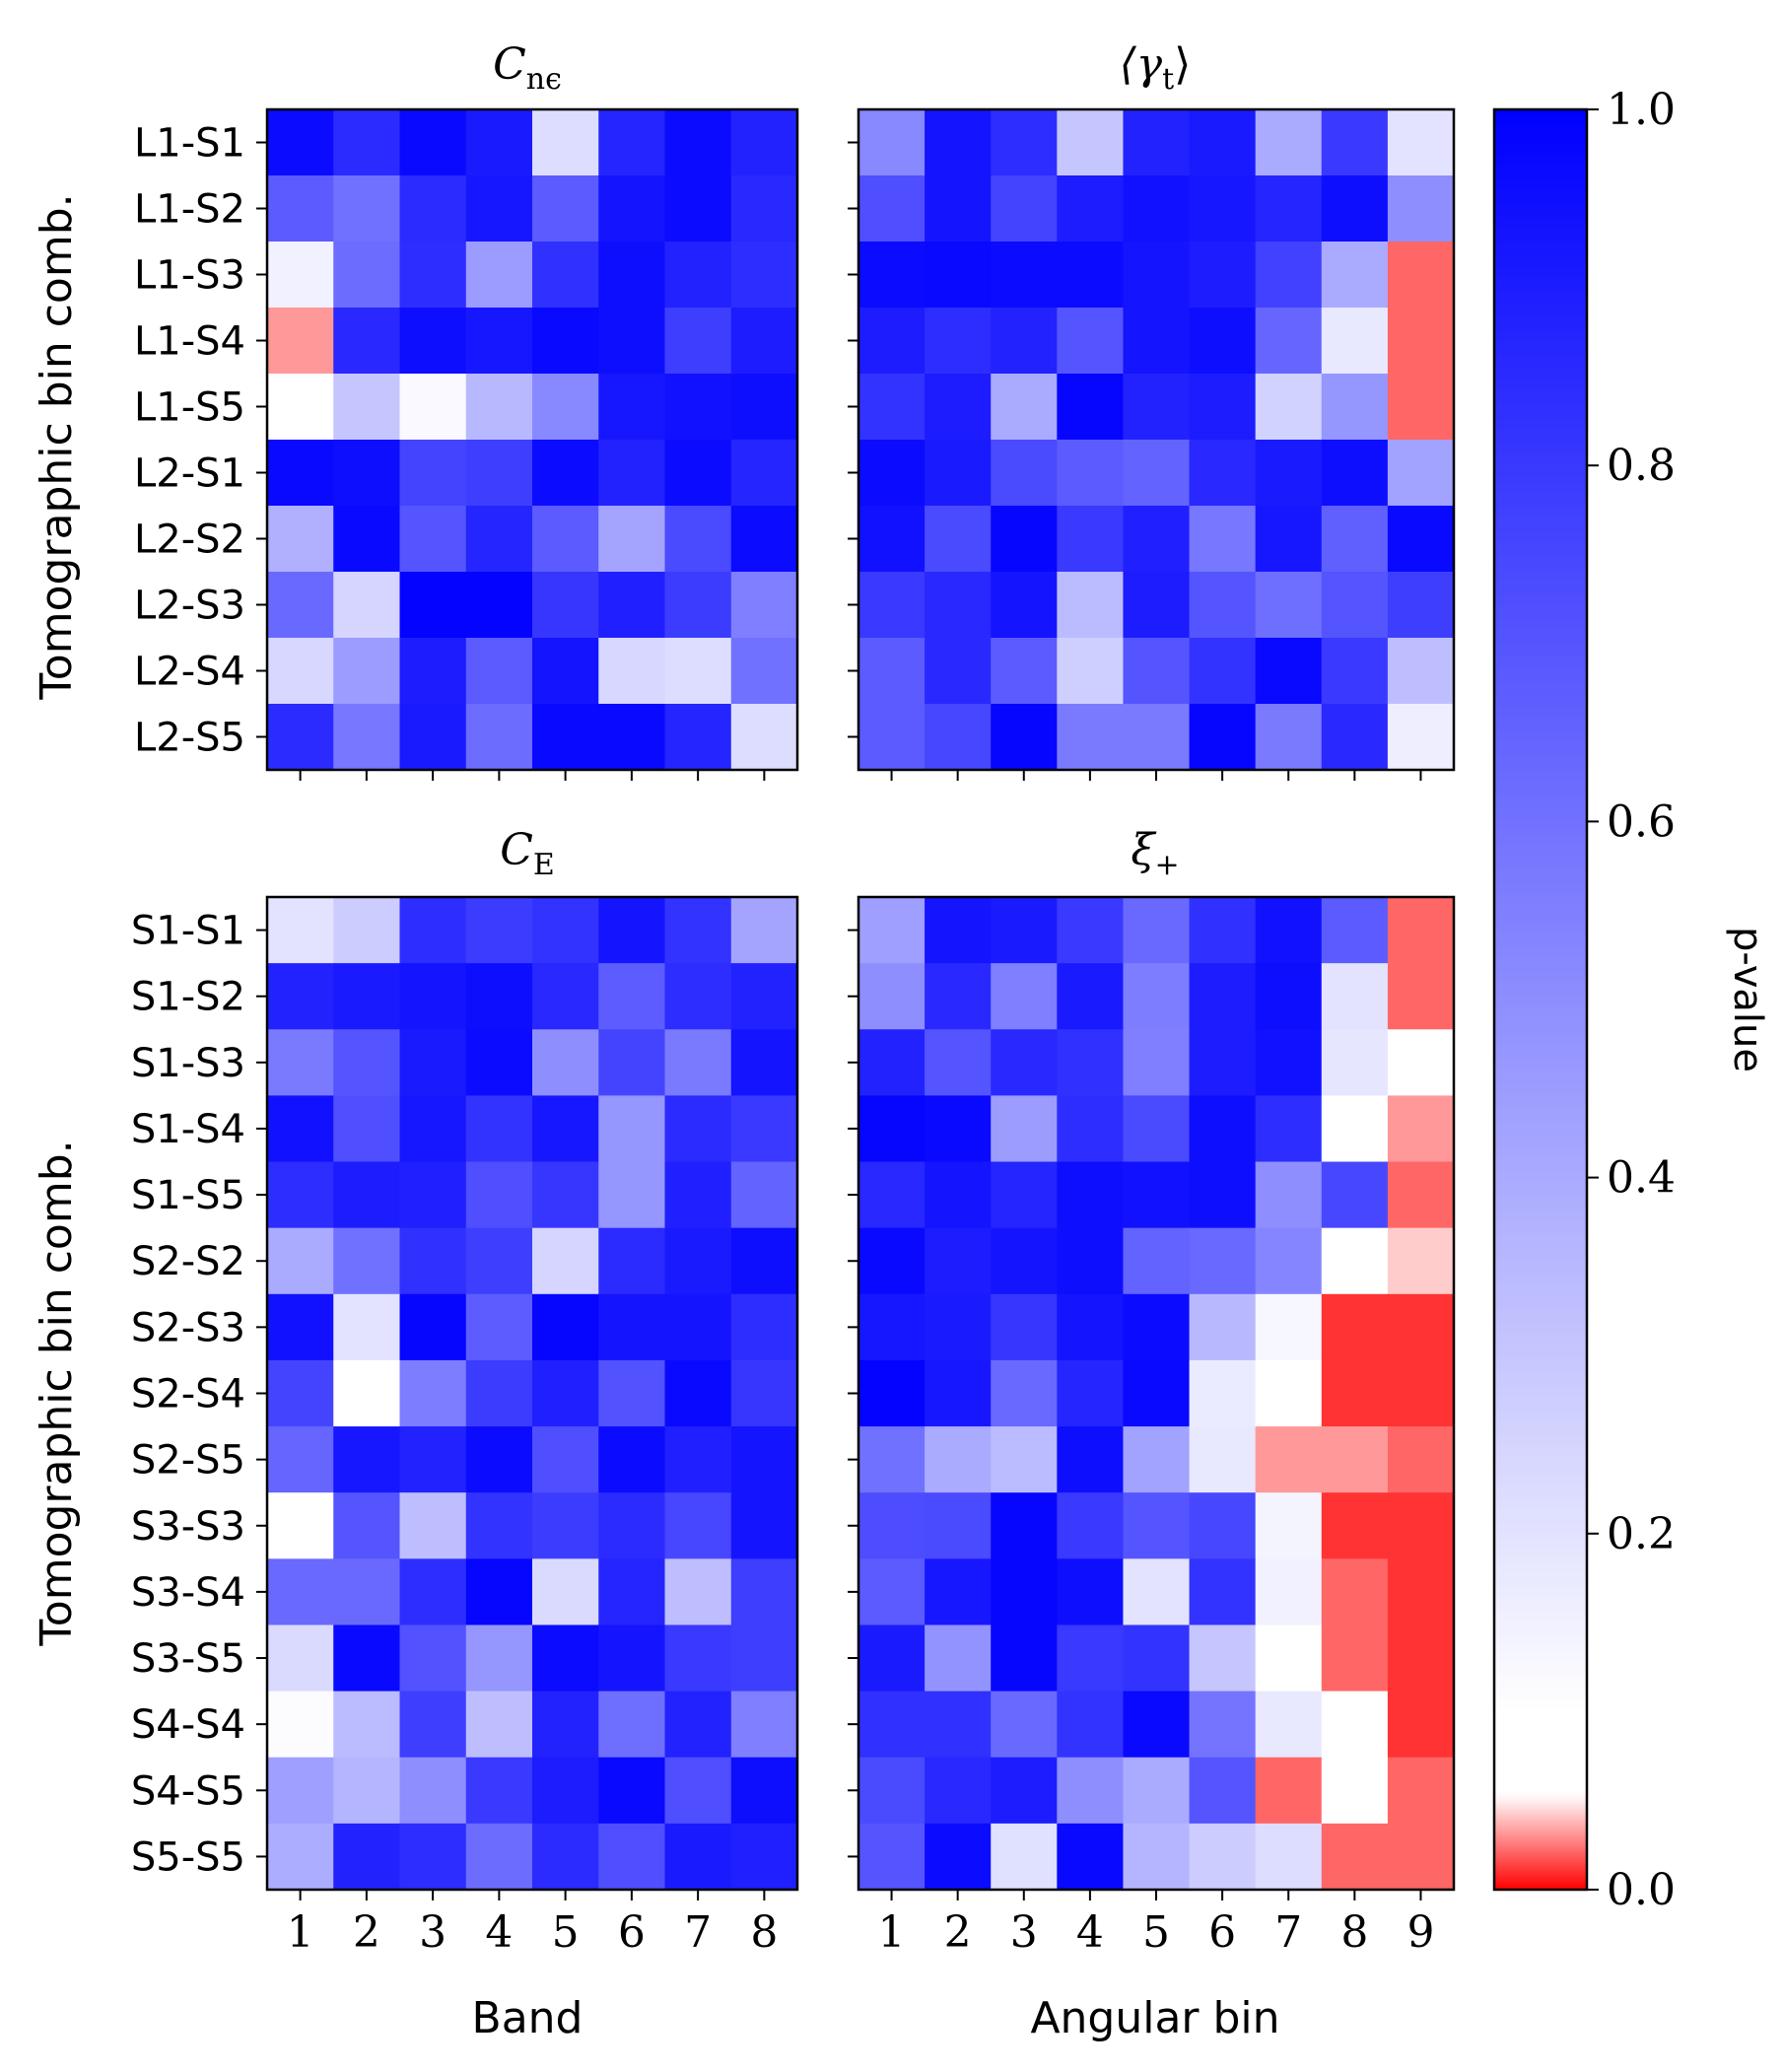  Describe the element at coordinates (698, 1932) in the screenshot. I see `x-tick-label: 7` at that location.